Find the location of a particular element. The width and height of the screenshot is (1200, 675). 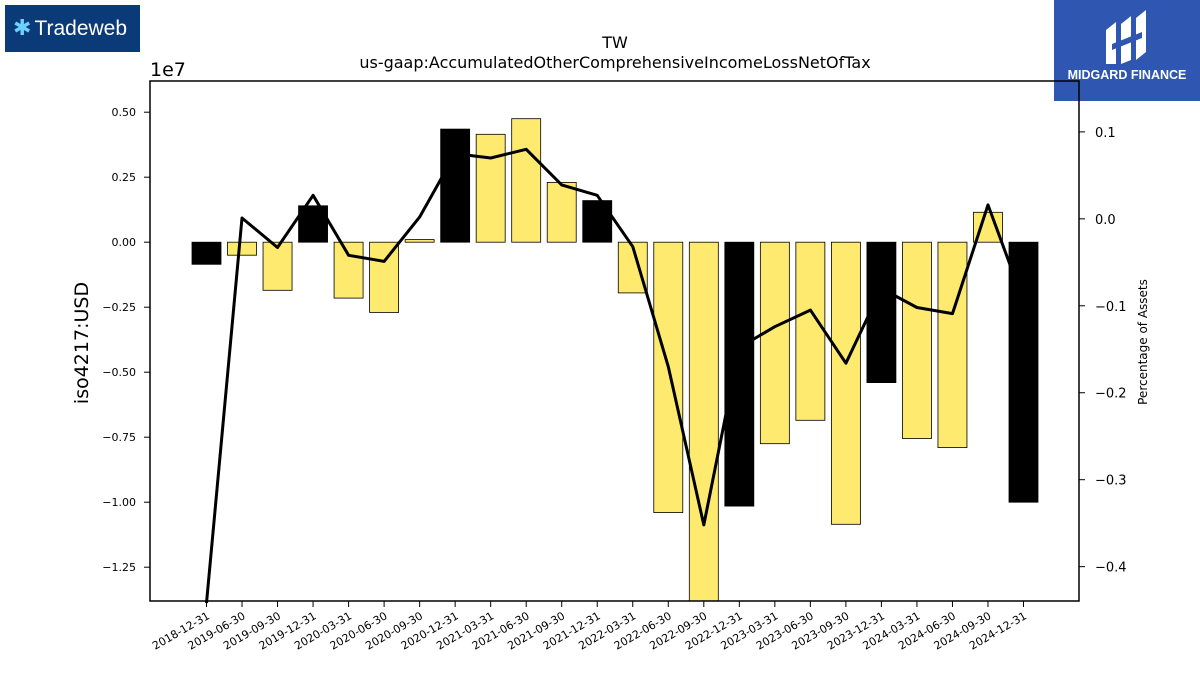

y-axis-label: iso4217:USD is located at coordinates (82, 343).